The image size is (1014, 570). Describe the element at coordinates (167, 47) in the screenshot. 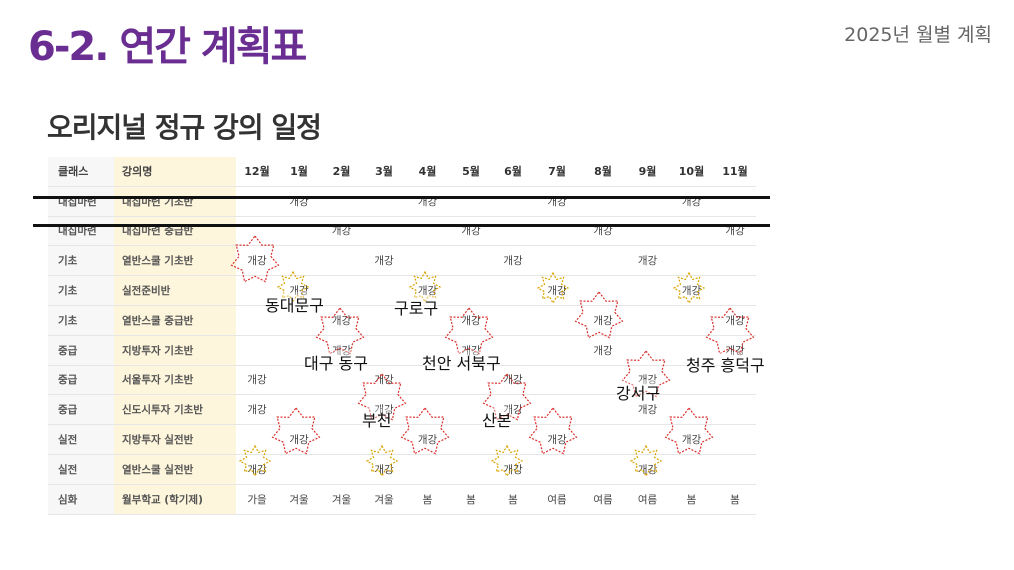

I see `slide-title: 6-2. 연간 계획표` at that location.